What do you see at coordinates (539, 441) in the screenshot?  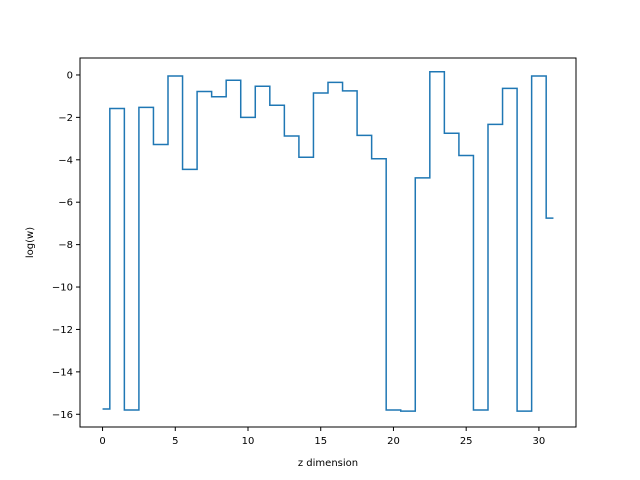 I see `x-tick-label: 30` at bounding box center [539, 441].